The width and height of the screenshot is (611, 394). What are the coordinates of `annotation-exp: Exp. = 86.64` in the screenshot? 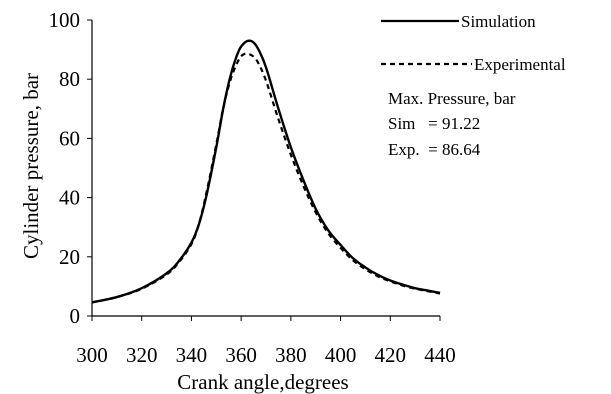 It's located at (434, 149).